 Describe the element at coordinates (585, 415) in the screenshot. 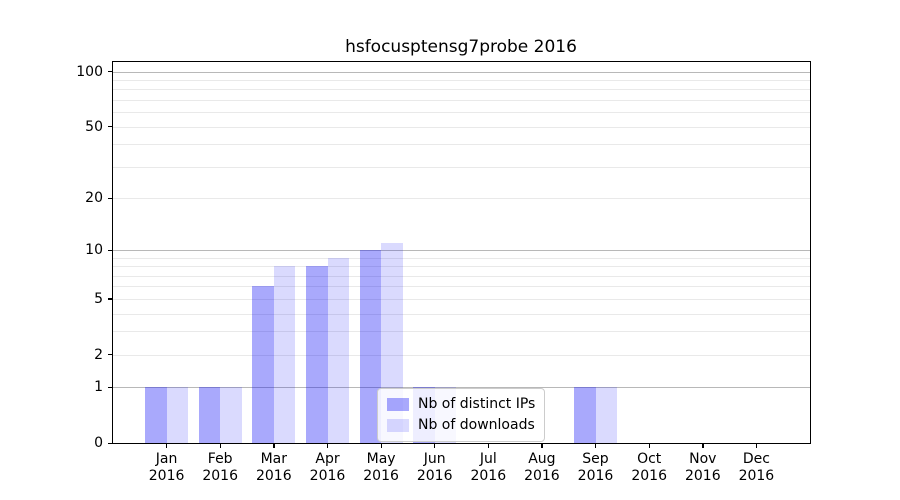

I see `bar-nb-of-distinct-ips-sep` at that location.